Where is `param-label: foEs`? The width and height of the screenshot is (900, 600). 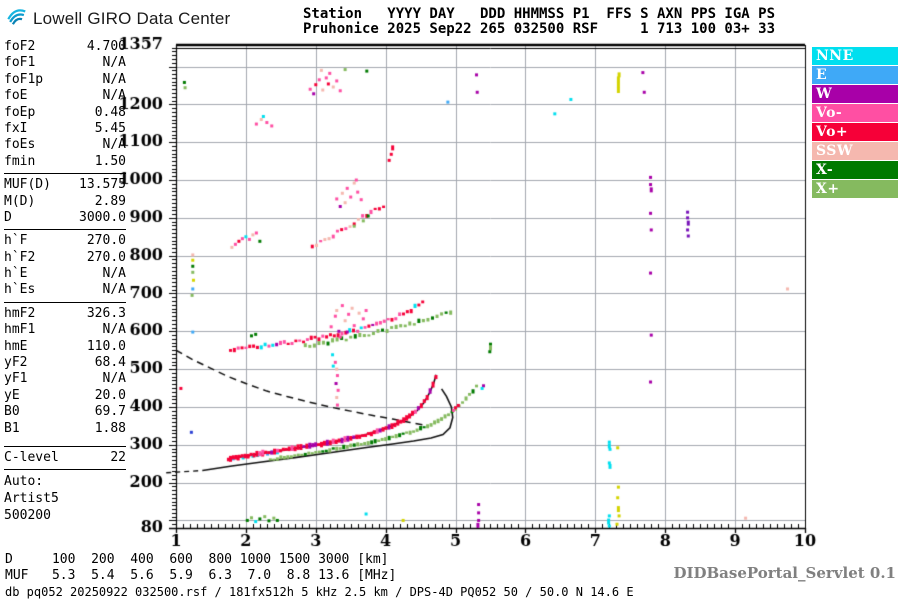 param-label: foEs is located at coordinates (20, 145).